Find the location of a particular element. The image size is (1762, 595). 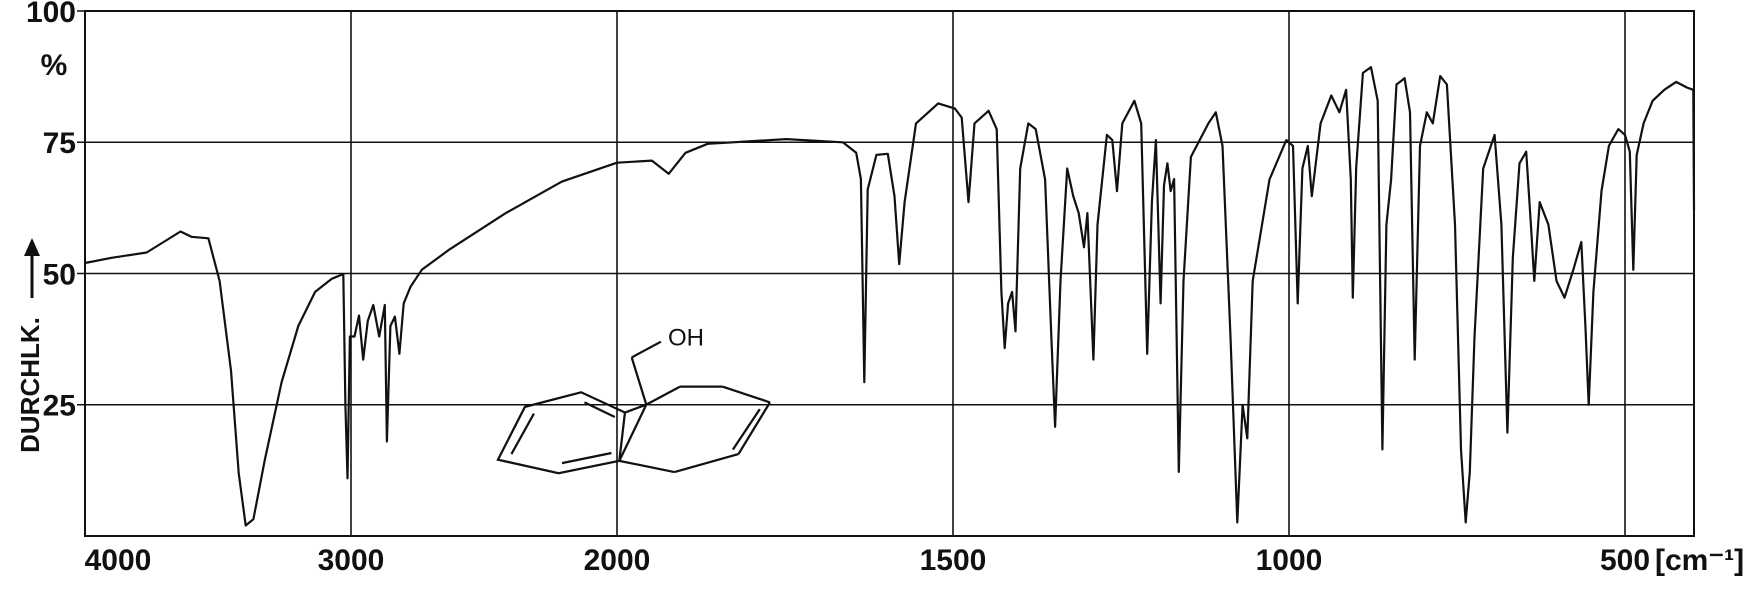

y-tick-label: 25 is located at coordinates (59, 406).